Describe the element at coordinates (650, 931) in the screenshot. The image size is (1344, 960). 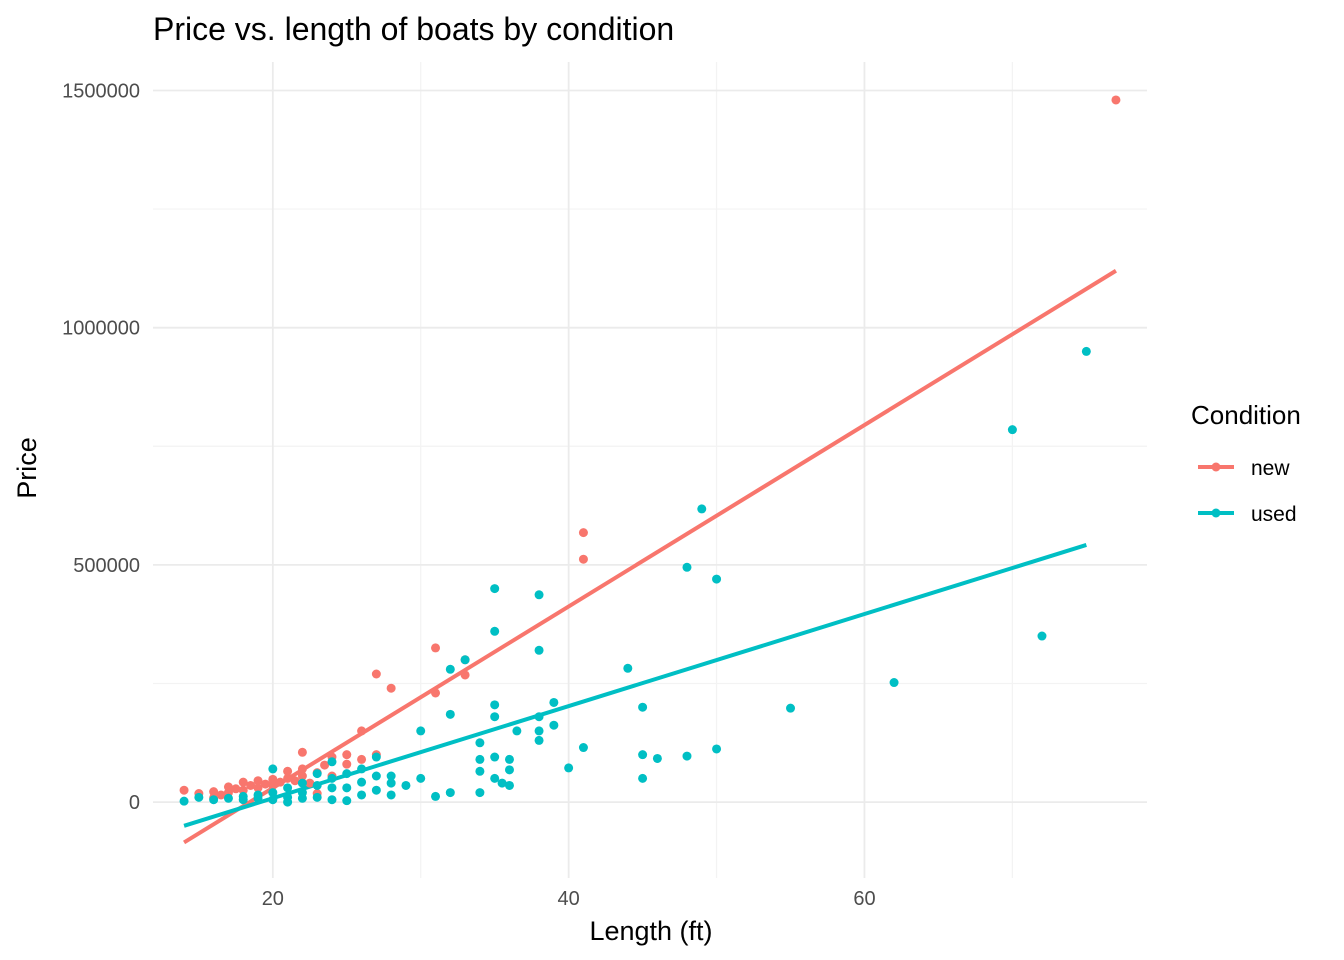
I see `x-axis-title: Length (ft)` at that location.